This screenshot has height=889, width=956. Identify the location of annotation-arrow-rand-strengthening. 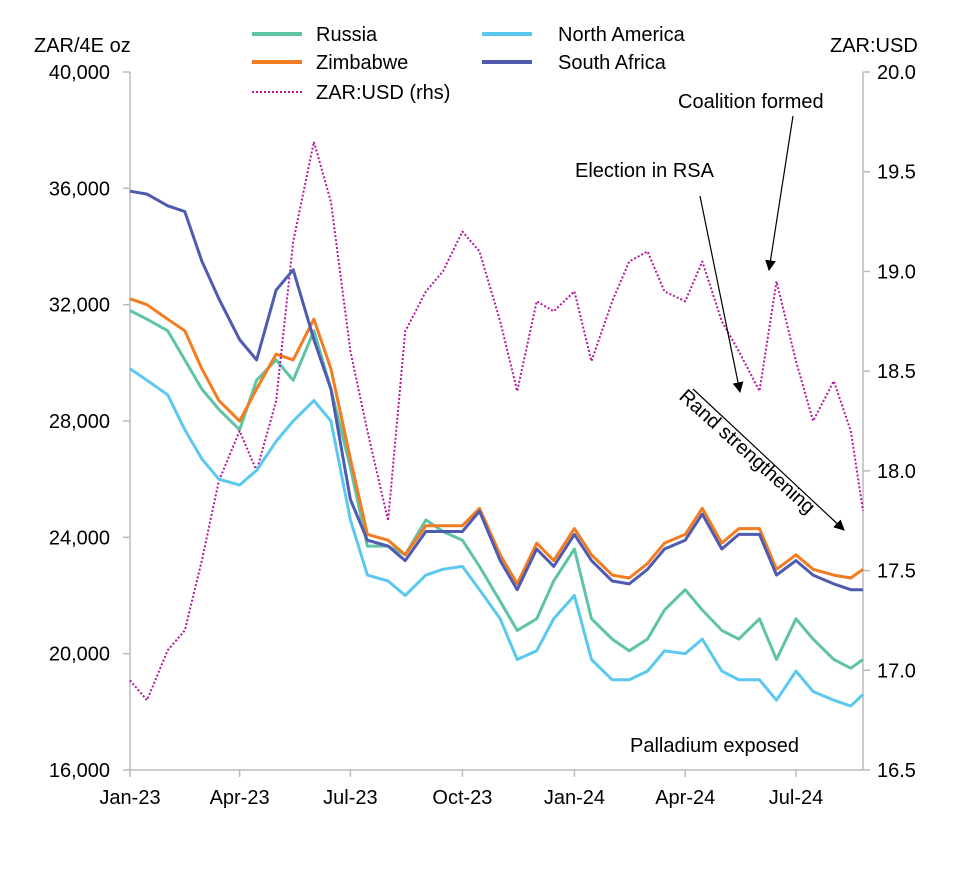
(768, 459).